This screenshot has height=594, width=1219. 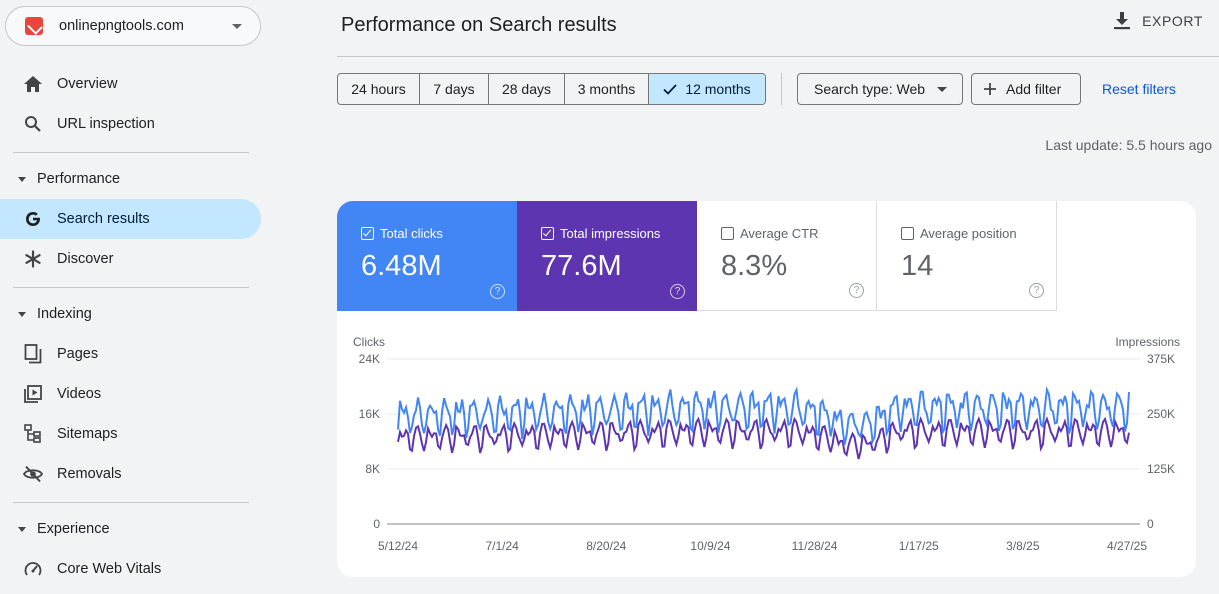 I want to click on property-selector: onlinepngtools.com, so click(x=133, y=26).